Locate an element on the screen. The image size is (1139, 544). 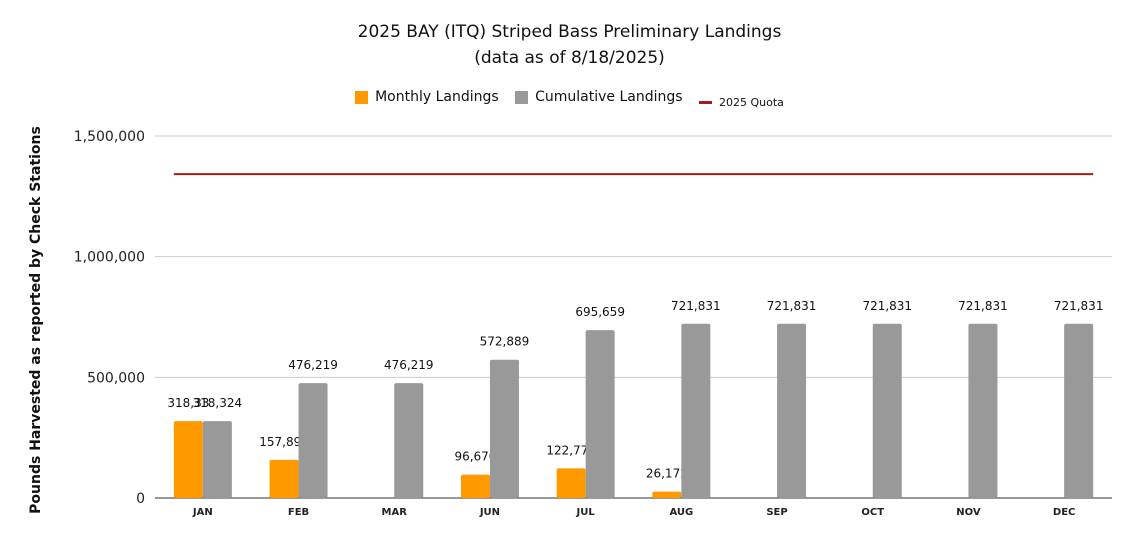
x-tick-label: MAR is located at coordinates (395, 512).